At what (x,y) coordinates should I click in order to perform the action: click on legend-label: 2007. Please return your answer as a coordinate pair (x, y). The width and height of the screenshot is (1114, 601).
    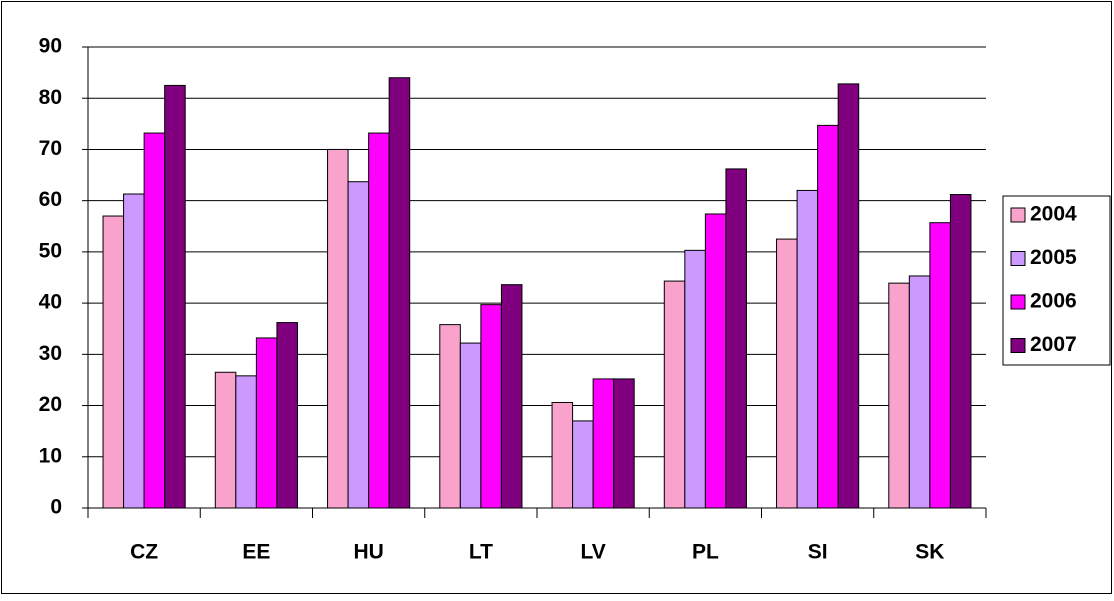
    Looking at the image, I should click on (1053, 344).